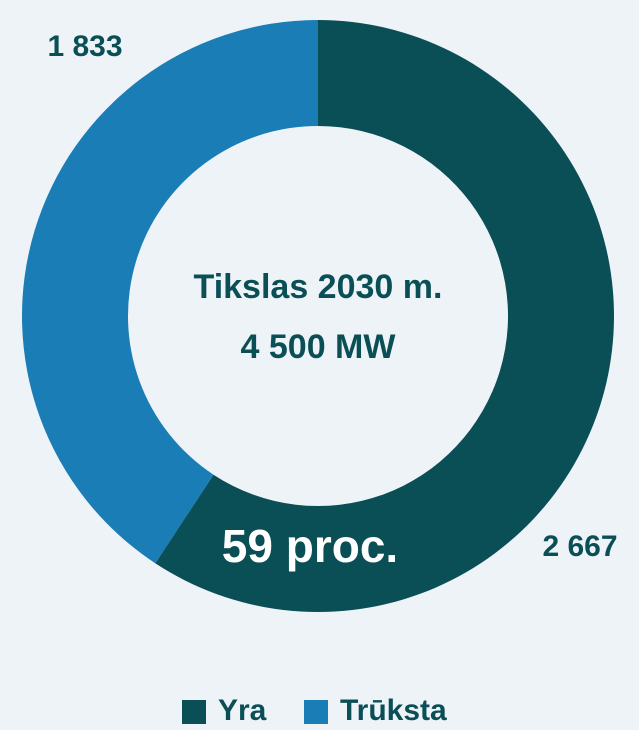 The image size is (639, 730). I want to click on annotation: 59 proc., so click(310, 546).